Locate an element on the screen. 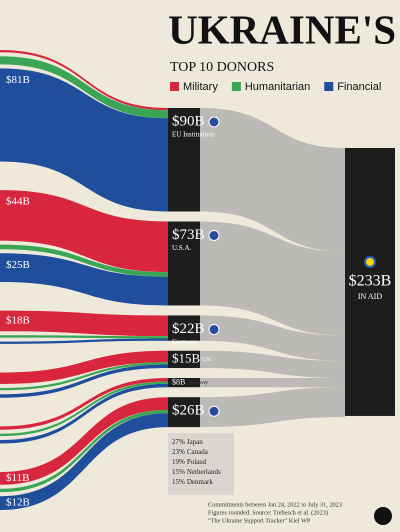  total-label: IN AID is located at coordinates (370, 296).